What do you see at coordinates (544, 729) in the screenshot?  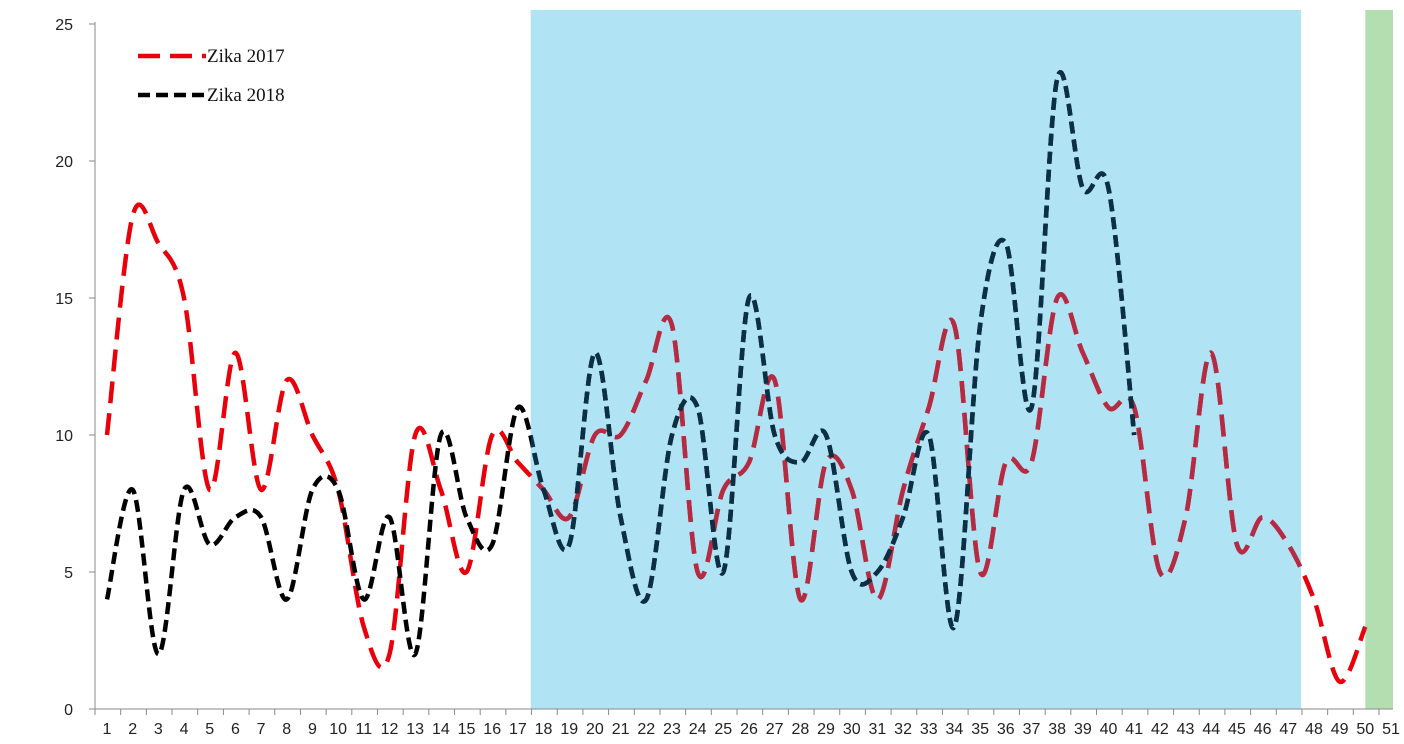 I see `x-tick-label: 18` at bounding box center [544, 729].